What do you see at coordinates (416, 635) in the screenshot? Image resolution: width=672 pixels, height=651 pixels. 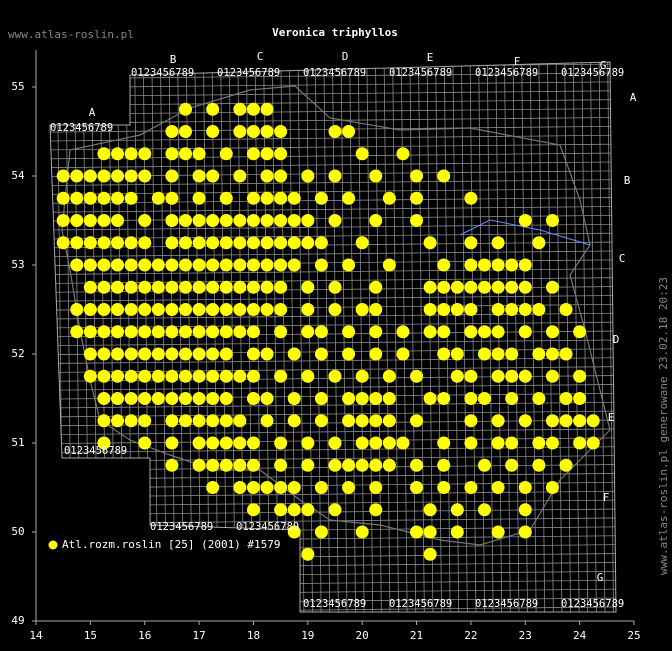 I see `x-tick-label: 21` at bounding box center [416, 635].